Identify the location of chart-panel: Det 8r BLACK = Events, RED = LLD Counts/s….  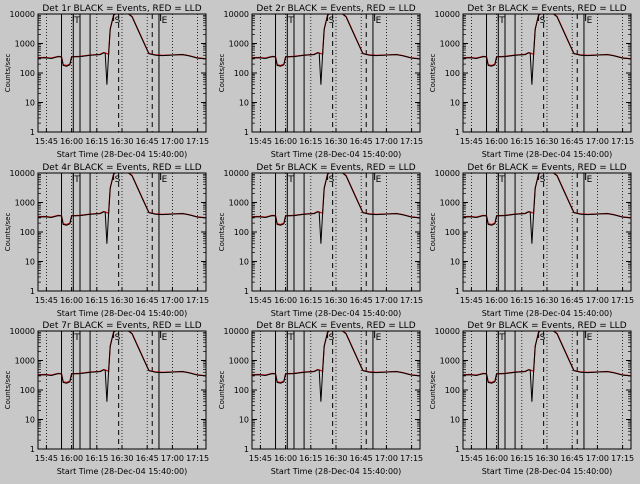
(320, 398).